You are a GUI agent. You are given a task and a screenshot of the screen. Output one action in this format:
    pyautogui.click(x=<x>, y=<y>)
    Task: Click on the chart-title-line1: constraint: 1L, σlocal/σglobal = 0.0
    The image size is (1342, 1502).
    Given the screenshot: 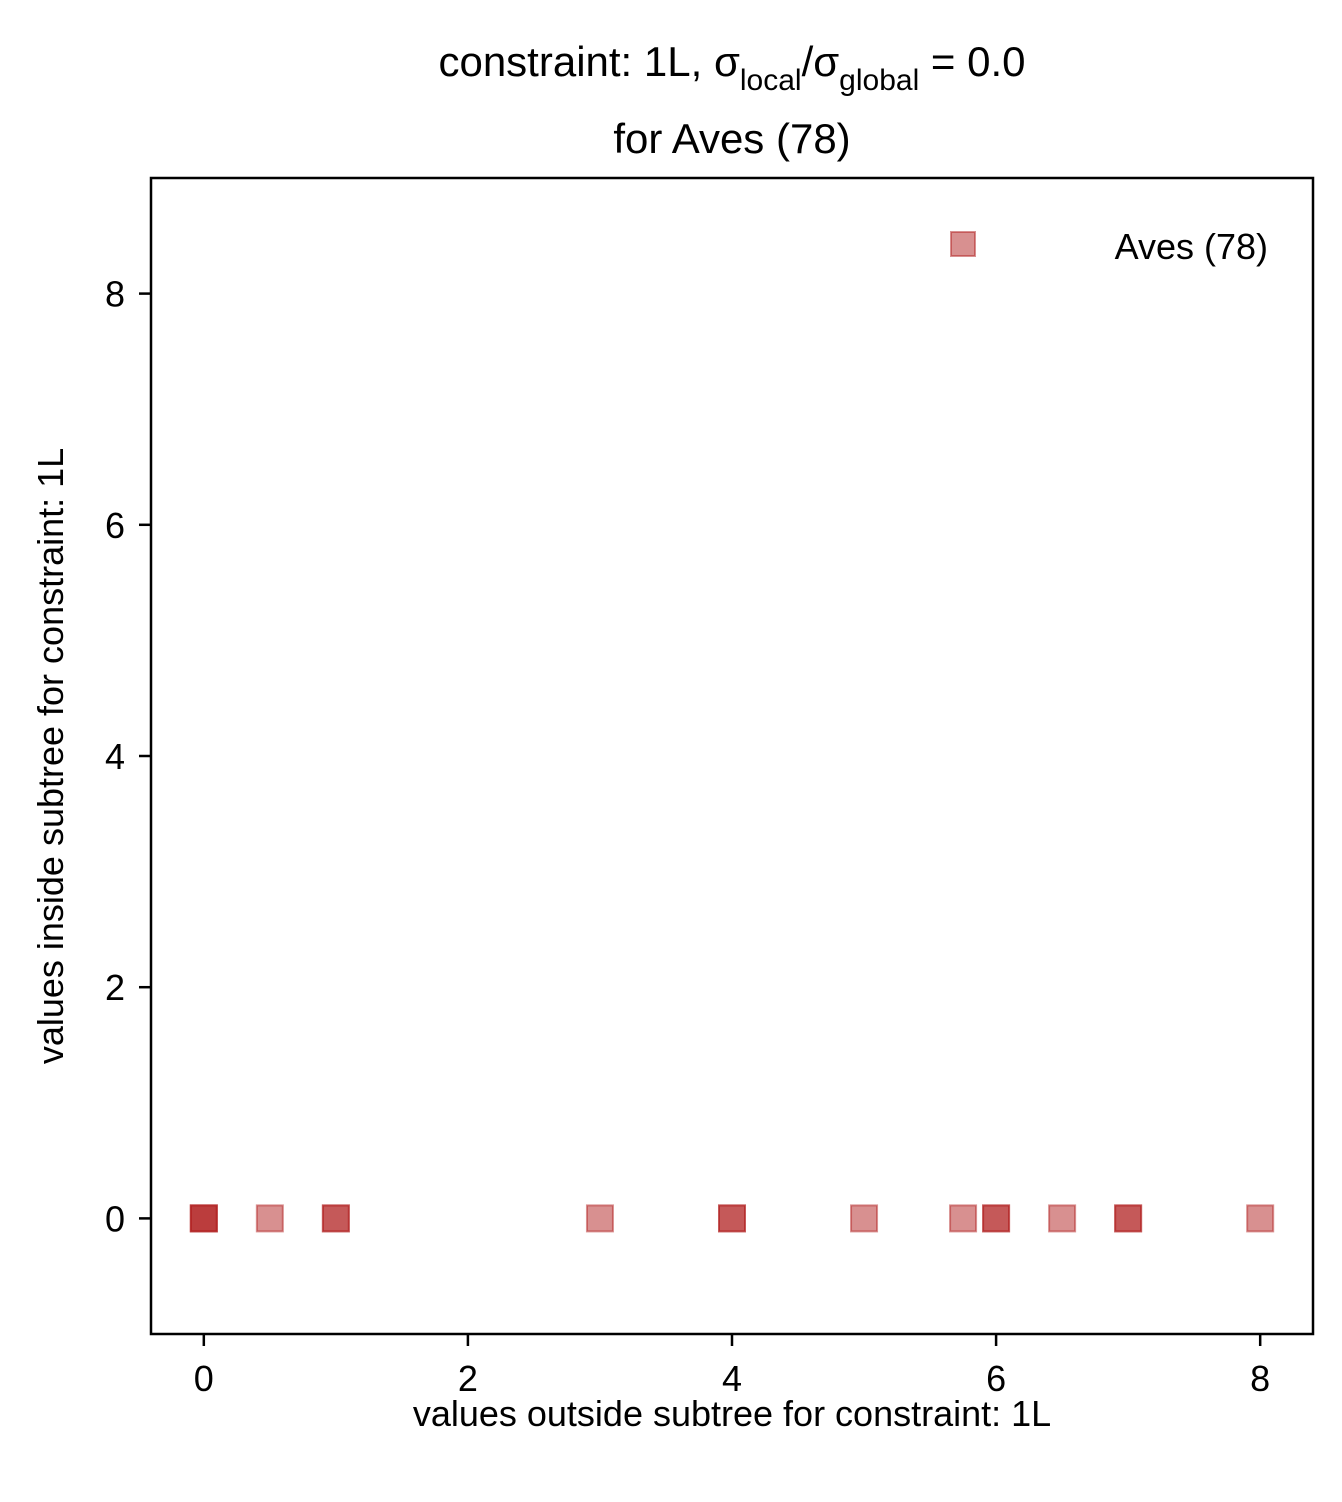 What is the action you would take?
    pyautogui.click(x=731, y=67)
    